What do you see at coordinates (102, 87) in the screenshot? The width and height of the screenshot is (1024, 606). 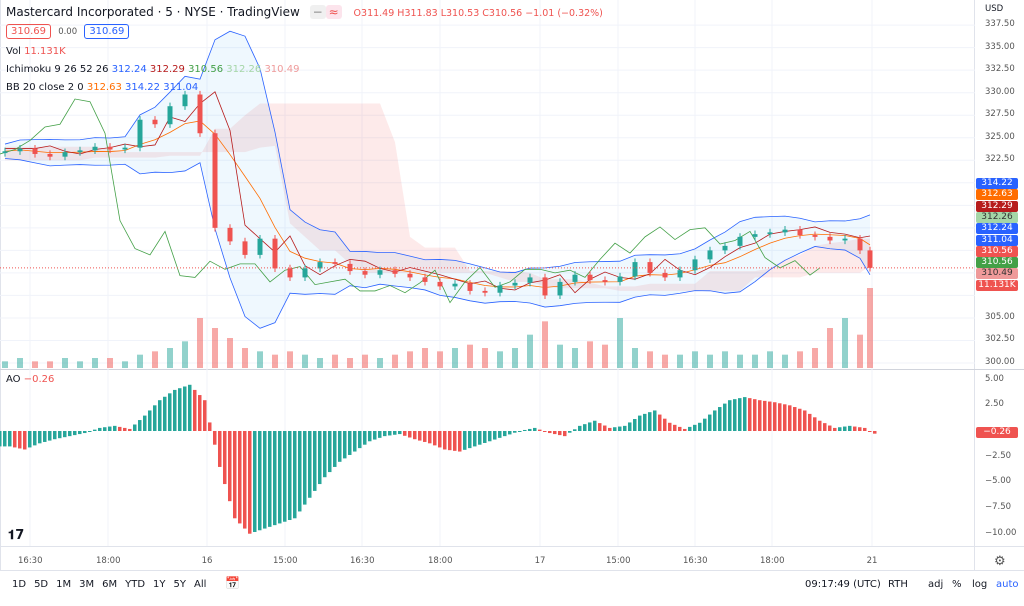 I see `bb-legend: BB 20 close 2 0 312.63 314.22 311.04` at bounding box center [102, 87].